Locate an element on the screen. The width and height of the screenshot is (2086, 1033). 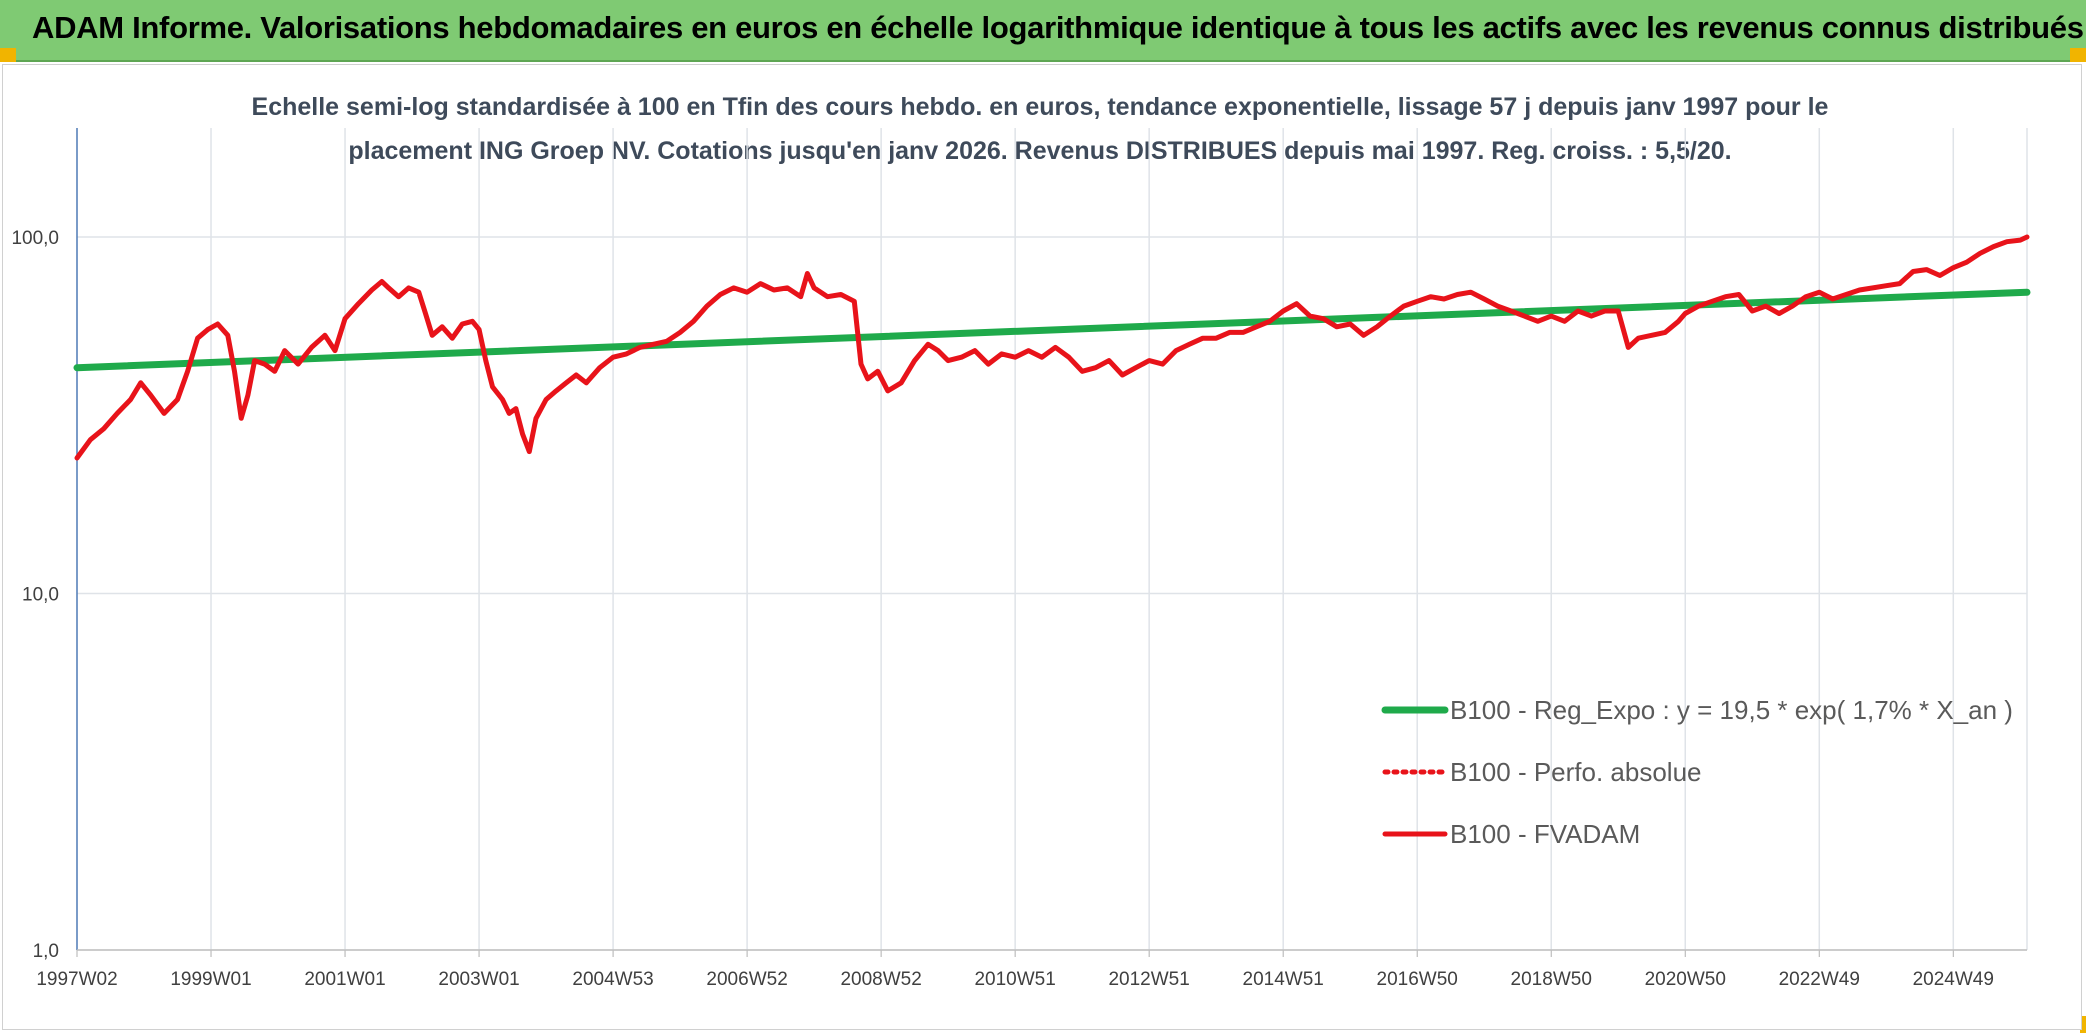
x-tick-label: 2020W50 is located at coordinates (1685, 979).